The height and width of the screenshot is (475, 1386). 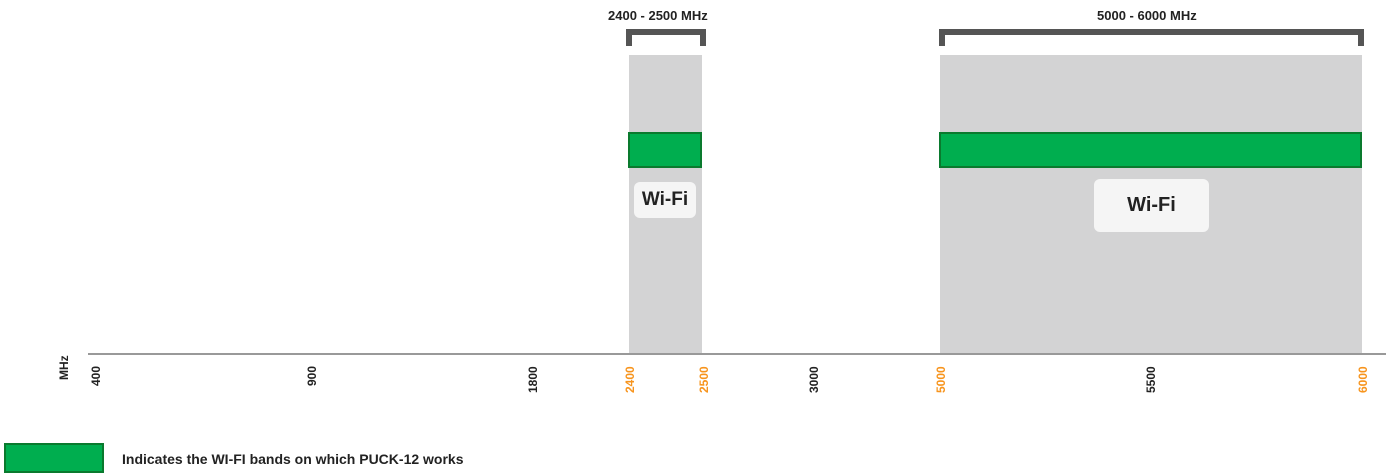 I want to click on range-label-5000-6000: 5000 - 6000 MHz, so click(x=1147, y=15).